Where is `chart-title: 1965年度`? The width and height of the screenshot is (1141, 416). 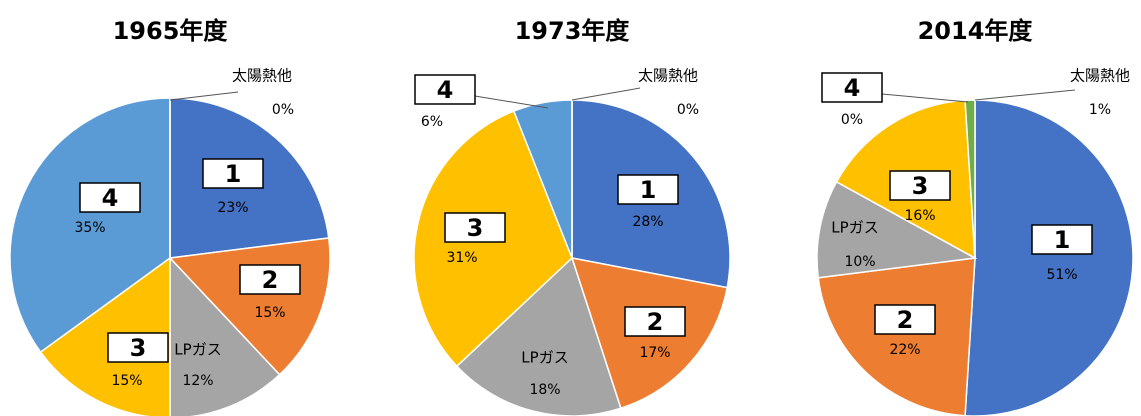
chart-title: 1965年度 is located at coordinates (171, 31).